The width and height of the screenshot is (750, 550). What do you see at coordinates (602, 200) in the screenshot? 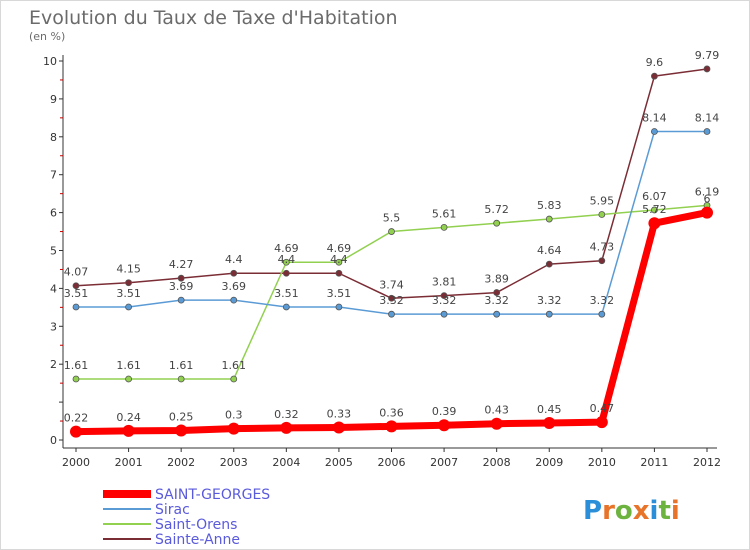
I see `data-label: 5.95` at bounding box center [602, 200].